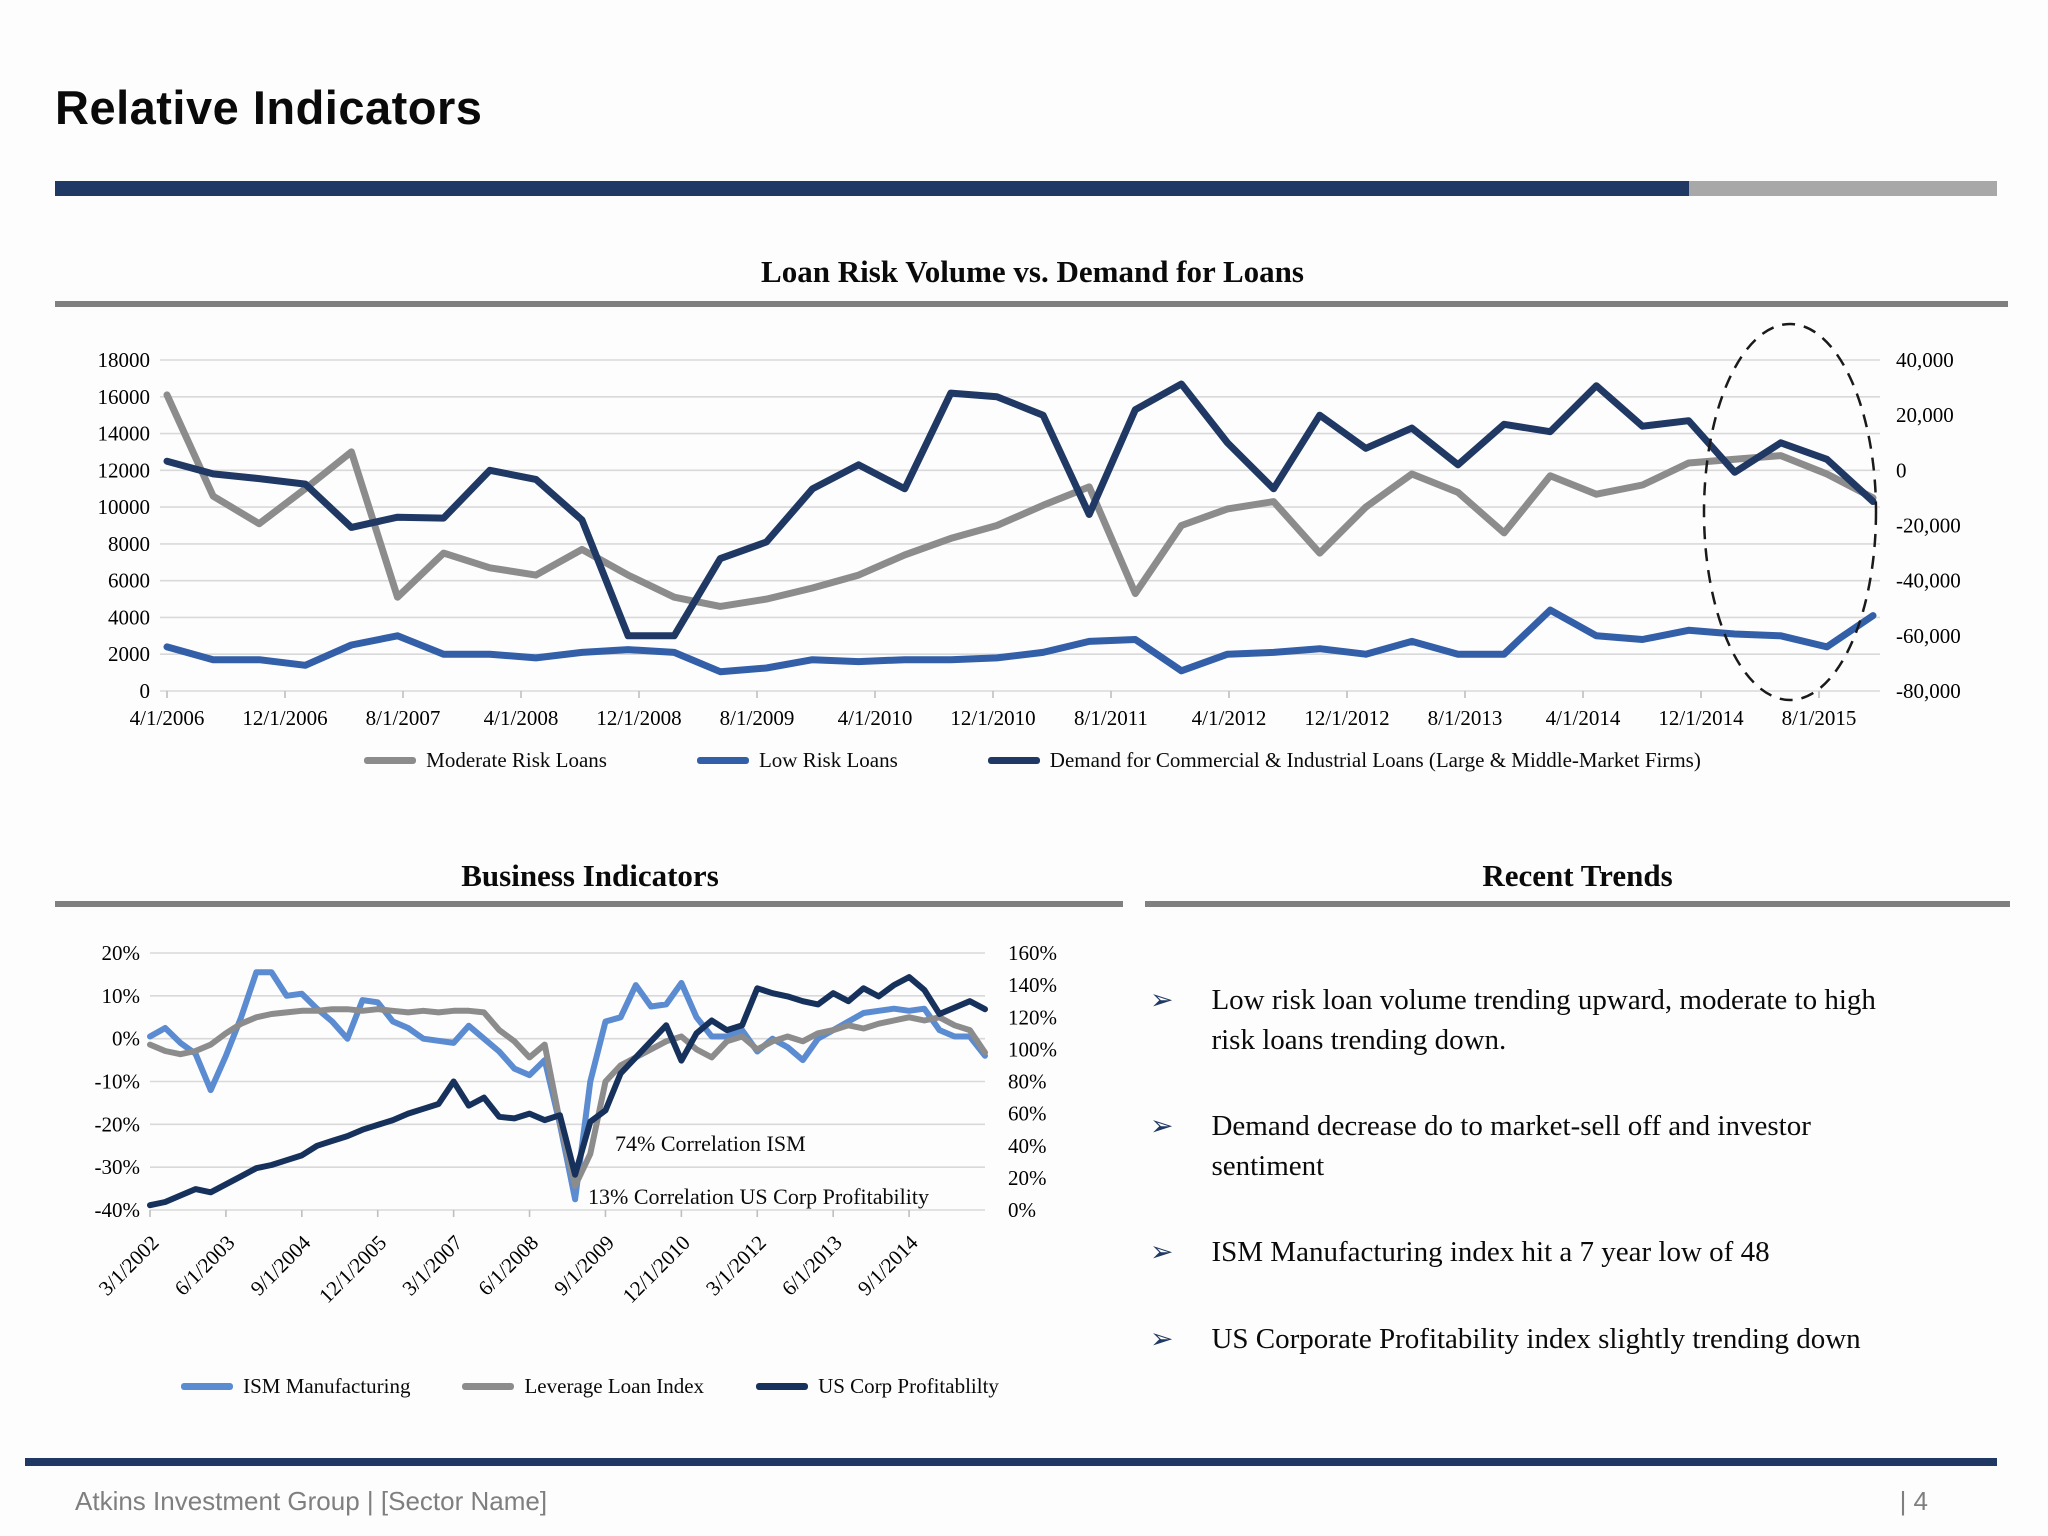 Image resolution: width=2048 pixels, height=1536 pixels. I want to click on left-axis-tick-label: -20%, so click(118, 1124).